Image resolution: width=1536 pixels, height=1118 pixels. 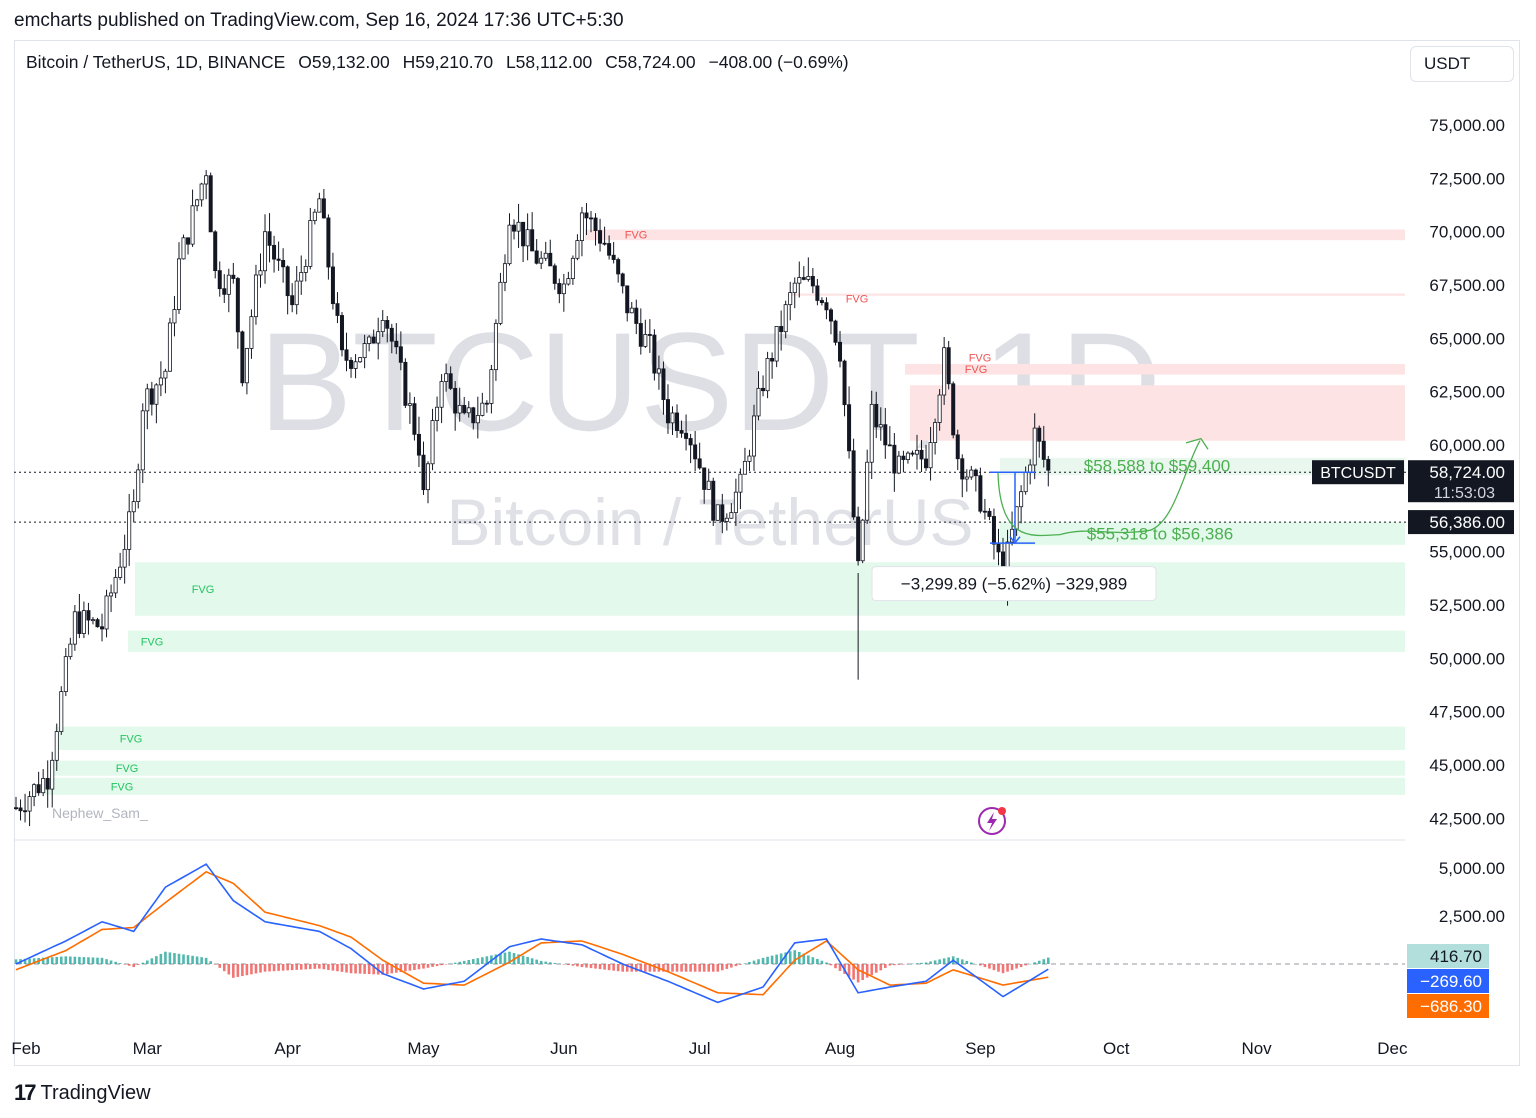 I want to click on price-line-label: 56,386.00, so click(x=1467, y=522).